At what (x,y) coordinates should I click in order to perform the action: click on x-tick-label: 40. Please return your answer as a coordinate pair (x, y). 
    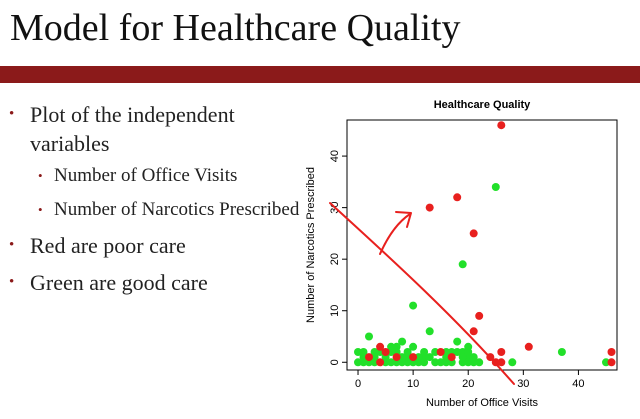
    Looking at the image, I should click on (578, 384).